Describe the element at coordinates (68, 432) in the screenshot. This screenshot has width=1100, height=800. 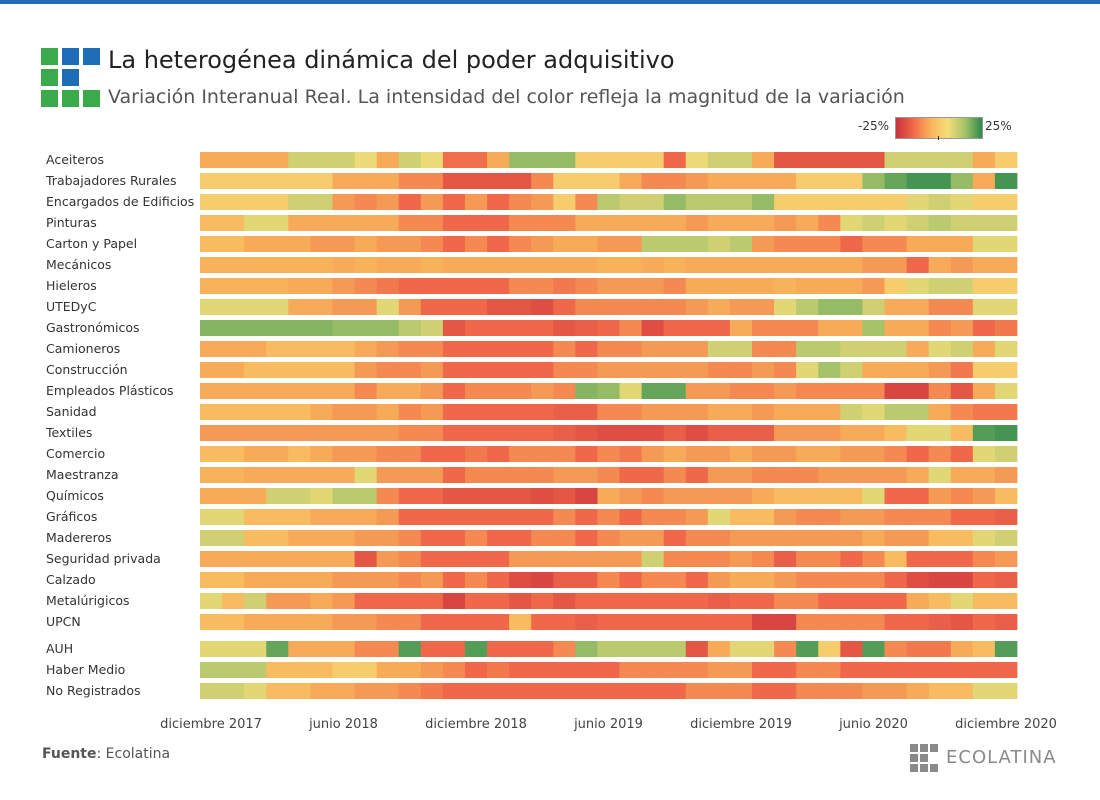
I see `row-label: Textiles` at that location.